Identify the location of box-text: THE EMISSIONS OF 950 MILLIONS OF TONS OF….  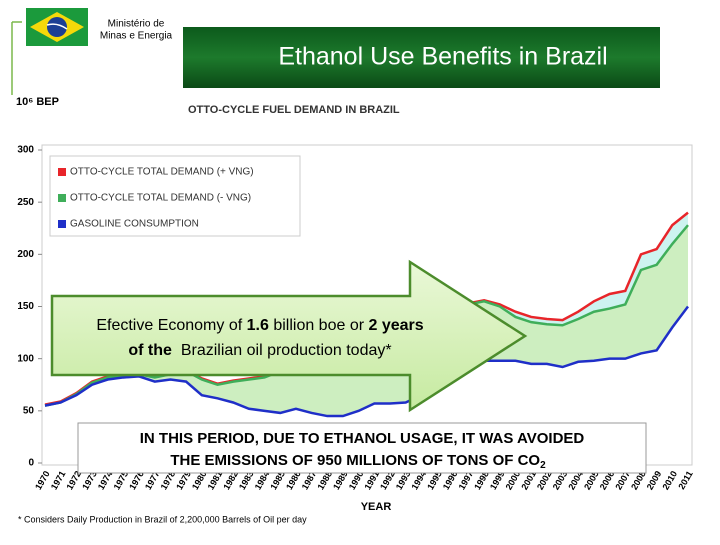
(358, 461).